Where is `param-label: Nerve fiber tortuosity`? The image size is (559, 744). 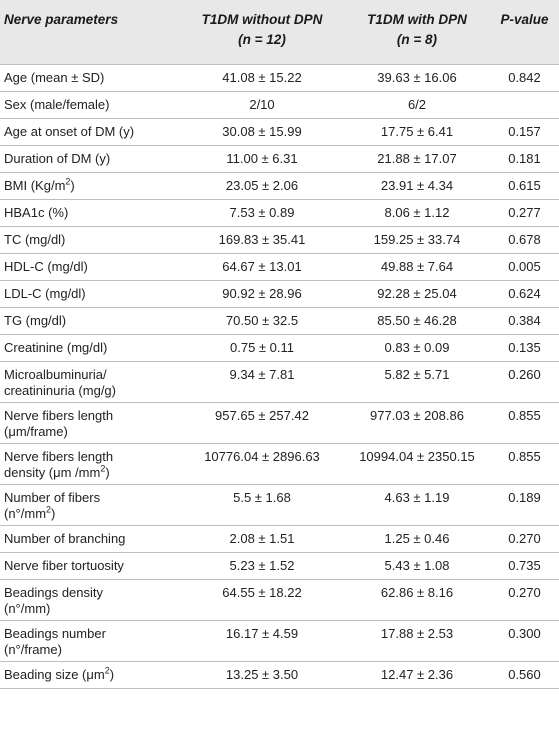 param-label: Nerve fiber tortuosity is located at coordinates (64, 565).